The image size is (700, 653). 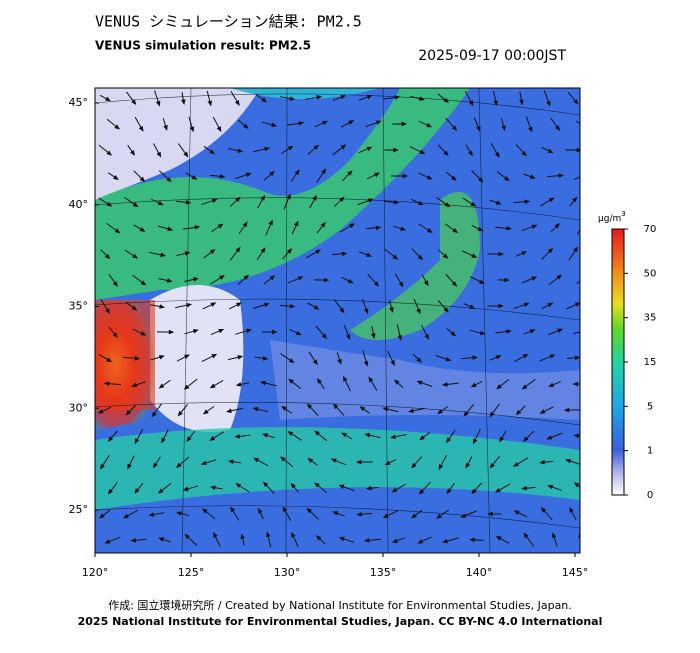 What do you see at coordinates (79, 102) in the screenshot?
I see `lat-label: 45°` at bounding box center [79, 102].